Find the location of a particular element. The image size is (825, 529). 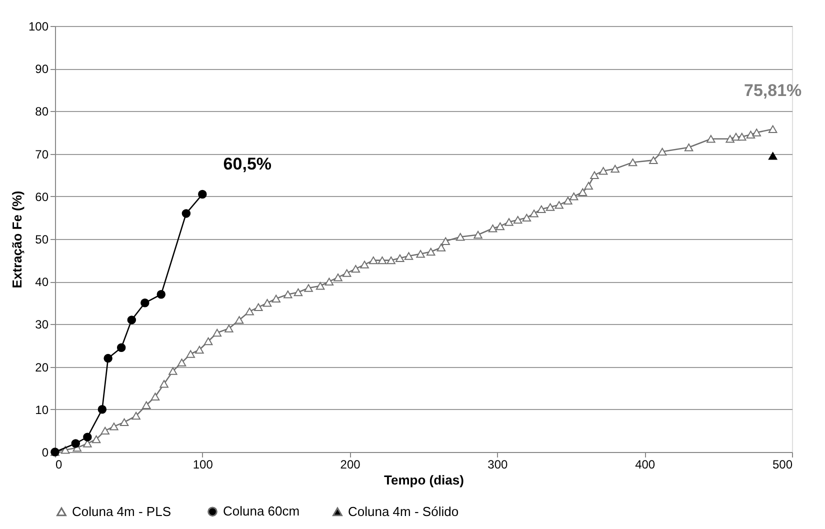

y-tick-label: 50 is located at coordinates (42, 239).